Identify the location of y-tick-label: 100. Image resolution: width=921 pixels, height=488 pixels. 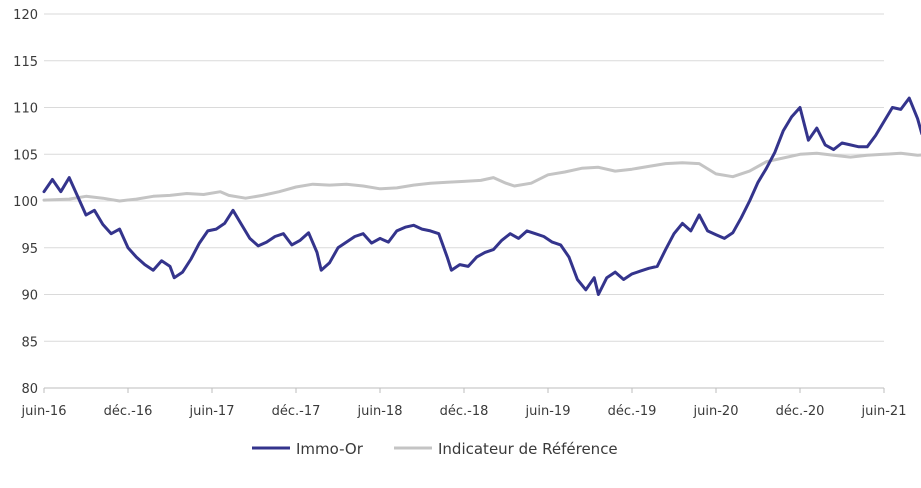
(25, 202).